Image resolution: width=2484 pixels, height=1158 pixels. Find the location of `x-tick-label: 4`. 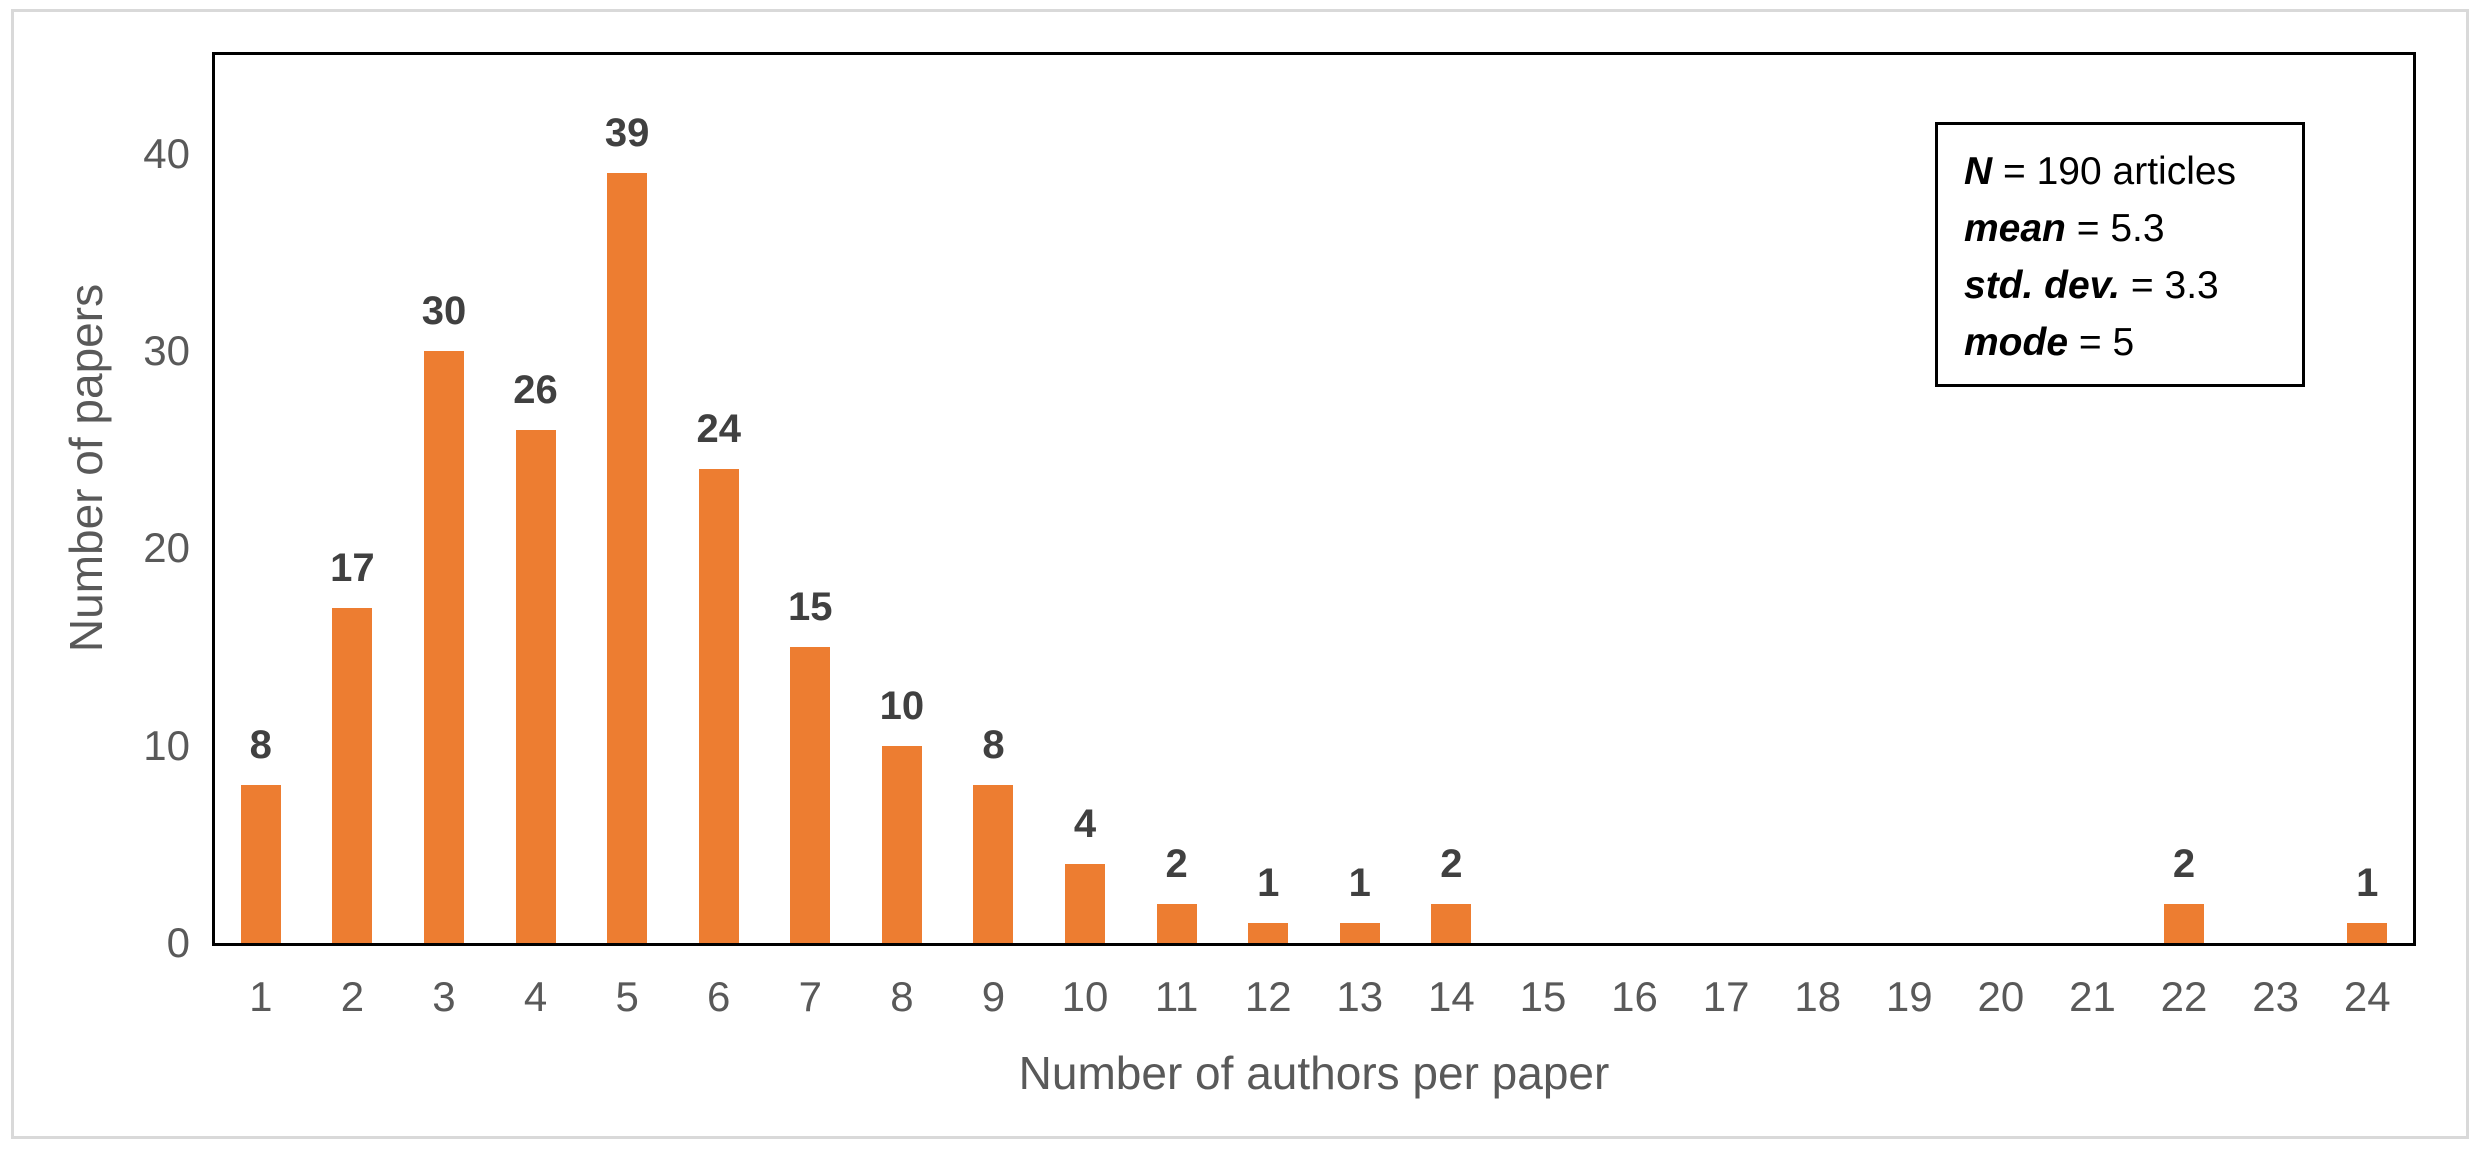

x-tick-label: 4 is located at coordinates (535, 996).